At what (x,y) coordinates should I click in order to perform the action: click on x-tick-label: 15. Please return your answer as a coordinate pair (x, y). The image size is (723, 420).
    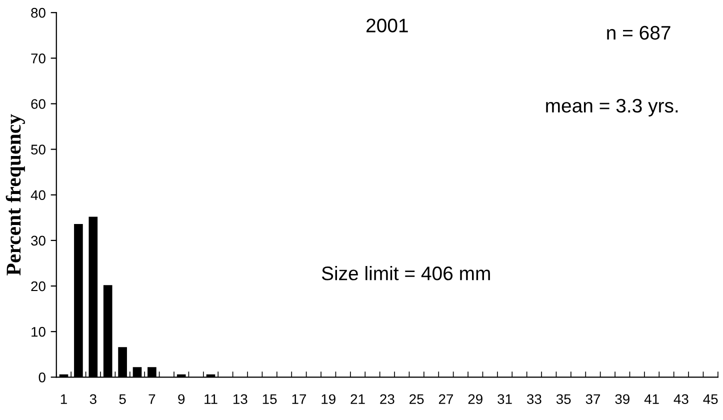
    Looking at the image, I should click on (269, 399).